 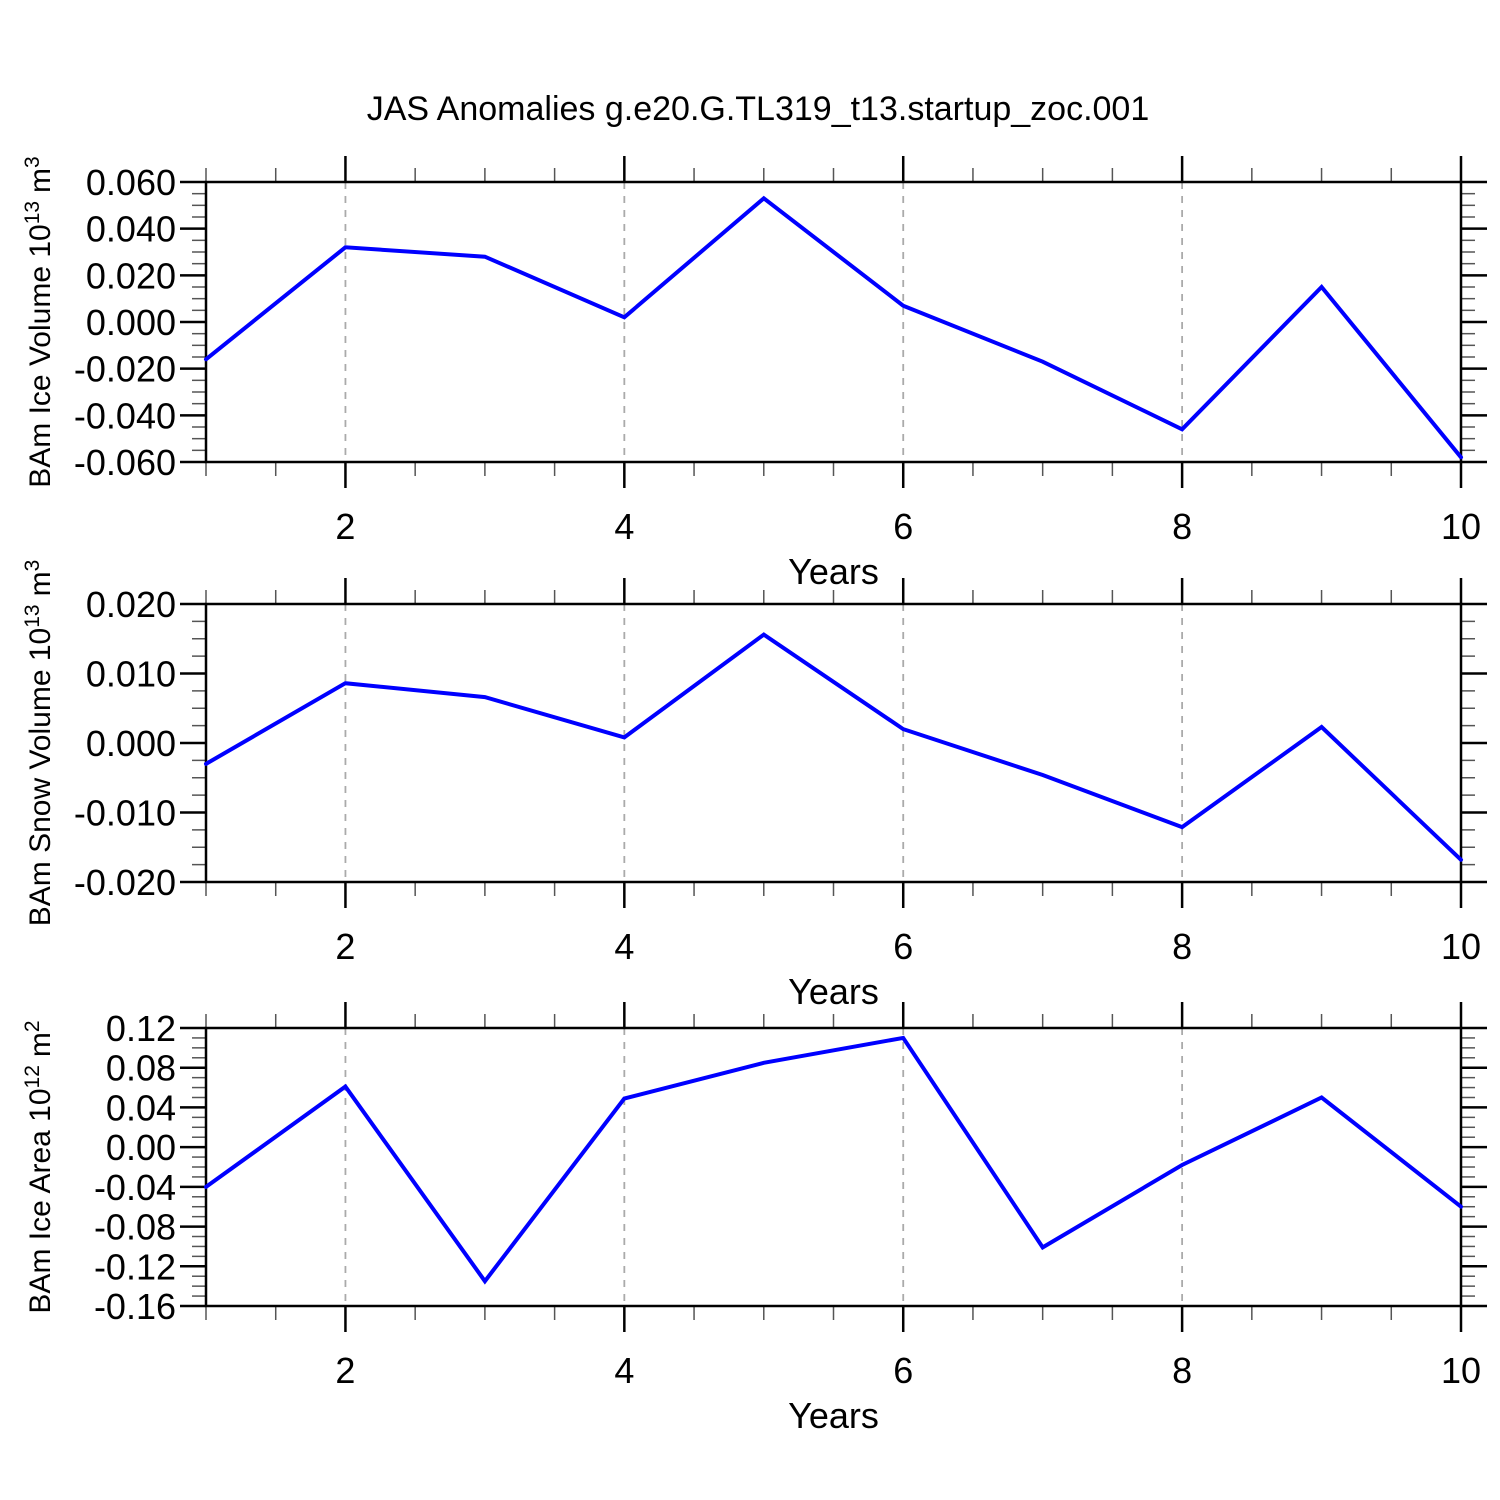 I want to click on superscript: 12, so click(x=32, y=1076).